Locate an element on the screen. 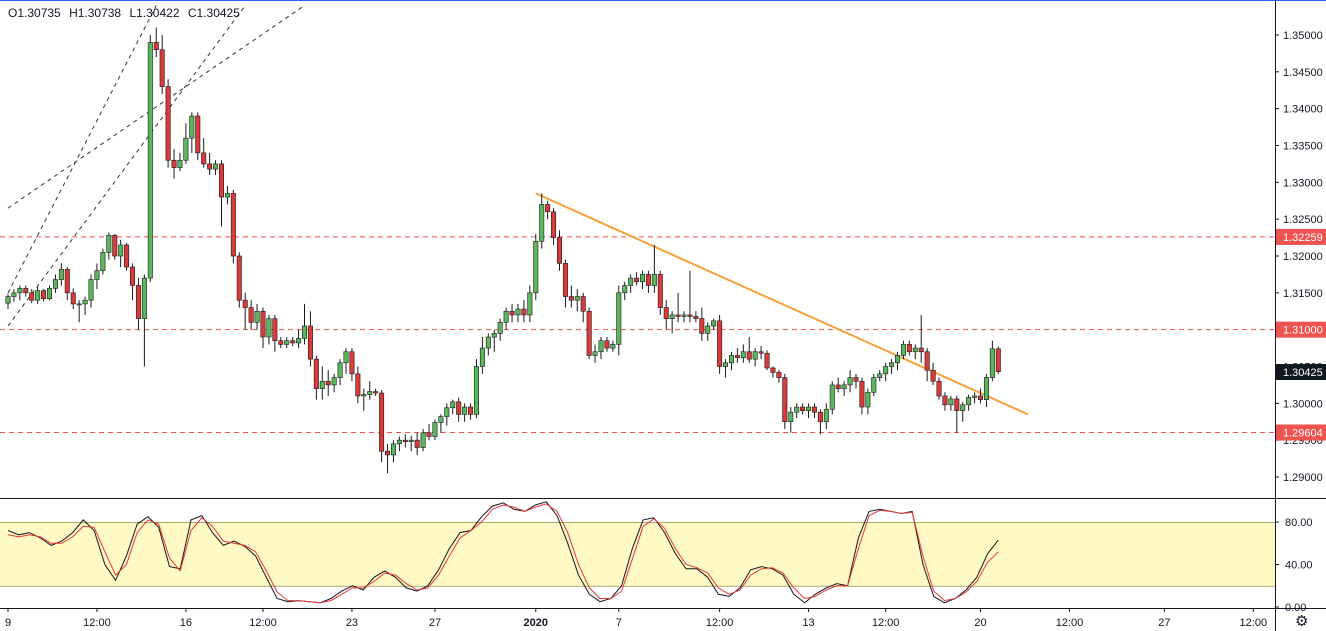 This screenshot has width=1326, height=631. price-tick-label: 1.30000 is located at coordinates (1303, 404).